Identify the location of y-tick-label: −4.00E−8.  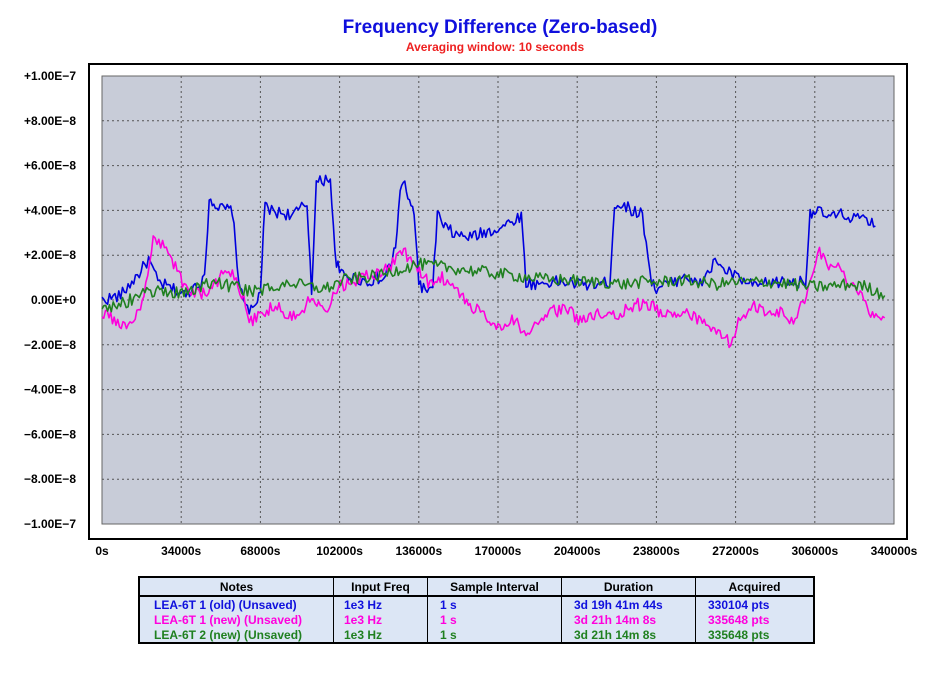
(50, 390).